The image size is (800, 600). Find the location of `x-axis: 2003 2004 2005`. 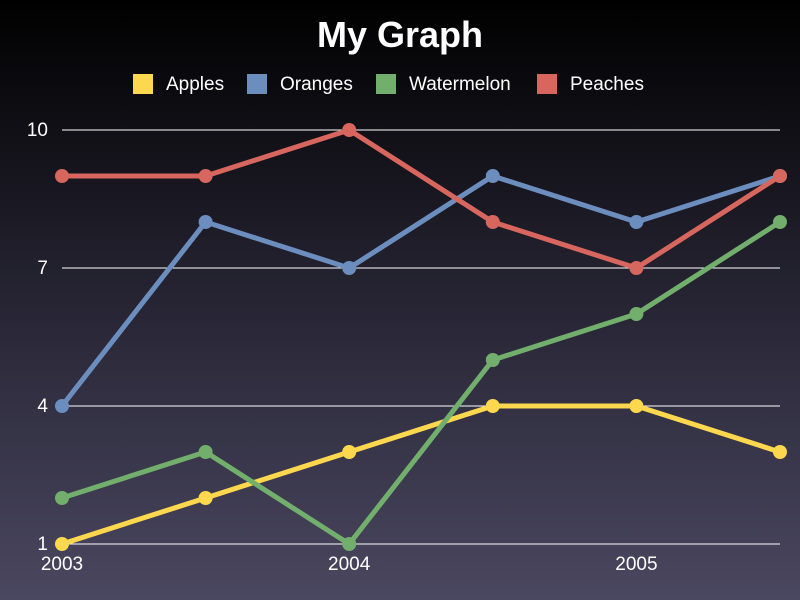

x-axis: 2003 2004 2005 is located at coordinates (349, 564).